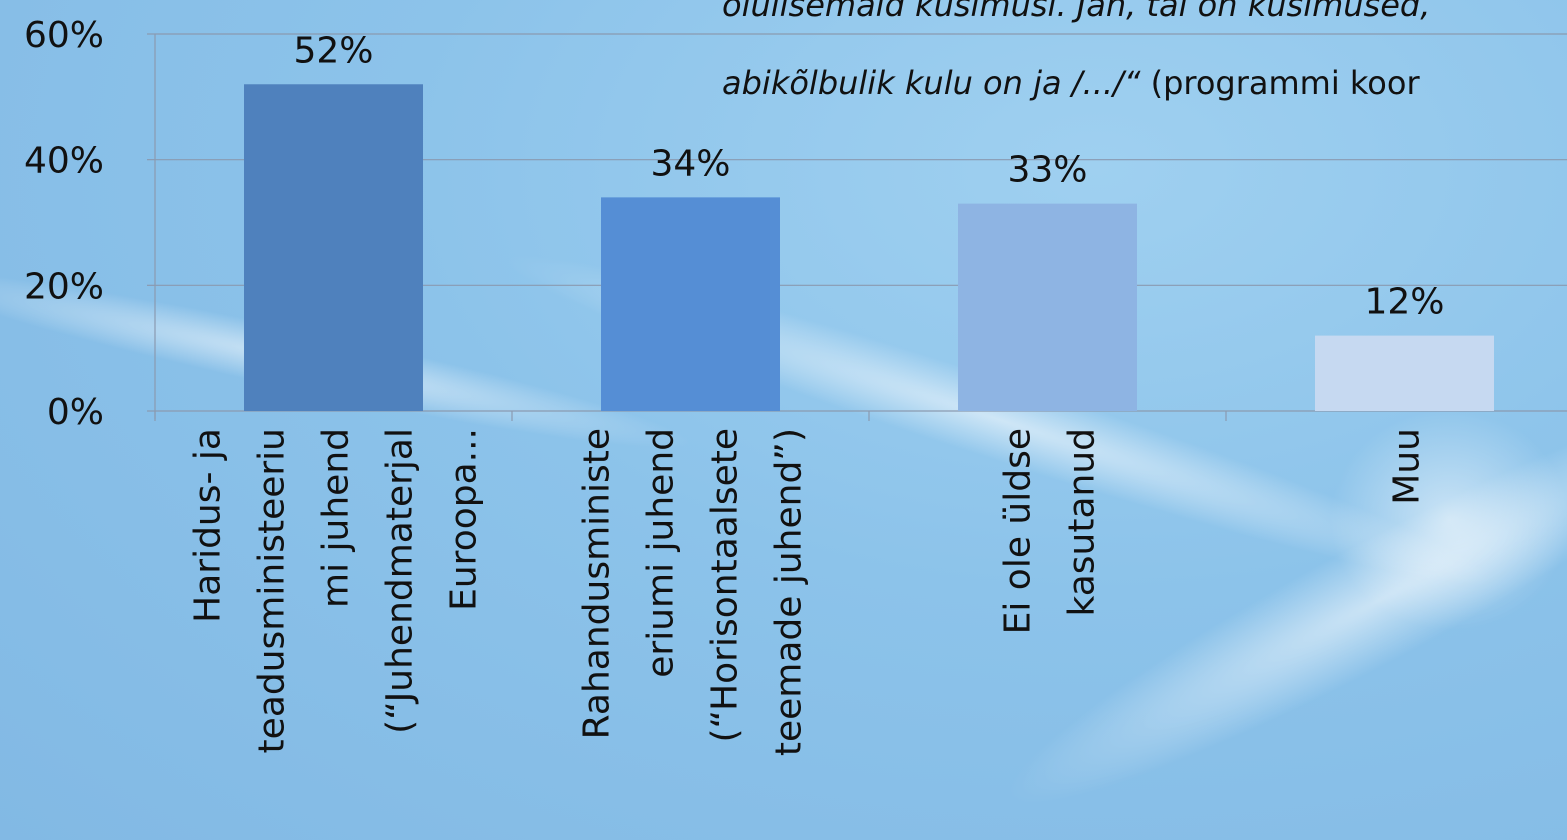  Describe the element at coordinates (336, 518) in the screenshot. I see `x-category-label-line: mi juhend` at that location.